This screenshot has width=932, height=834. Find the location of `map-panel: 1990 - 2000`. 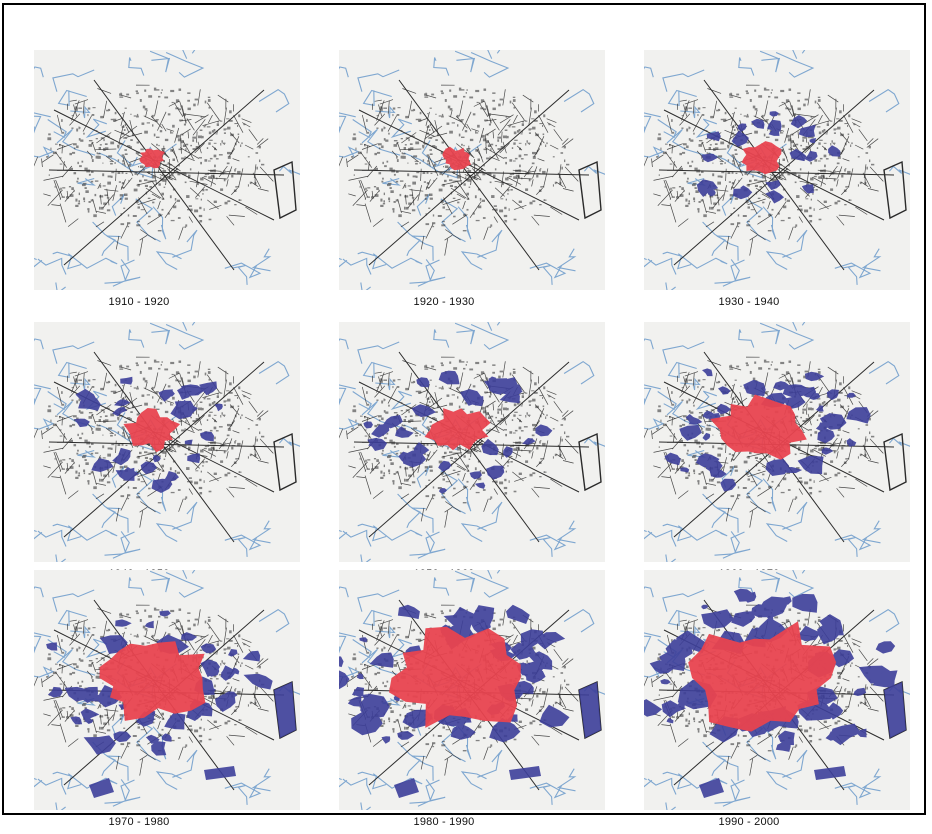

map-panel: 1990 - 2000 is located at coordinates (777, 702).